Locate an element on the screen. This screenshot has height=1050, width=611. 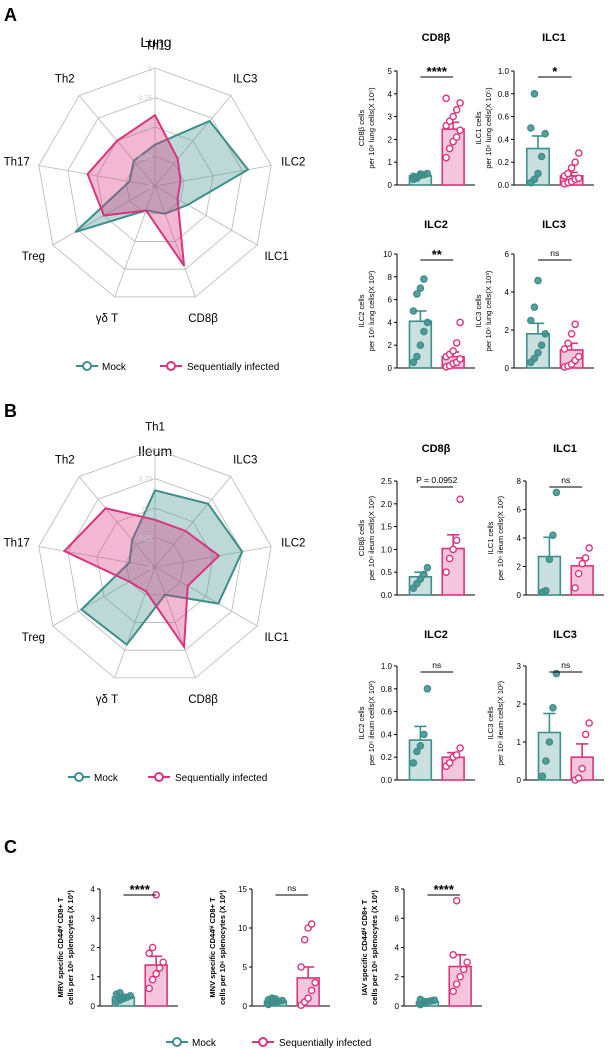
radar-tick-label: 0 is located at coordinates (150, 187).